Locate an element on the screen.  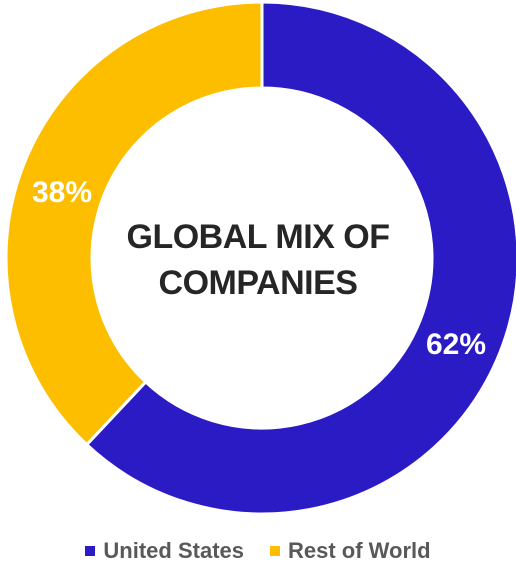
slice-label-rest-of-world: 38% is located at coordinates (62, 192).